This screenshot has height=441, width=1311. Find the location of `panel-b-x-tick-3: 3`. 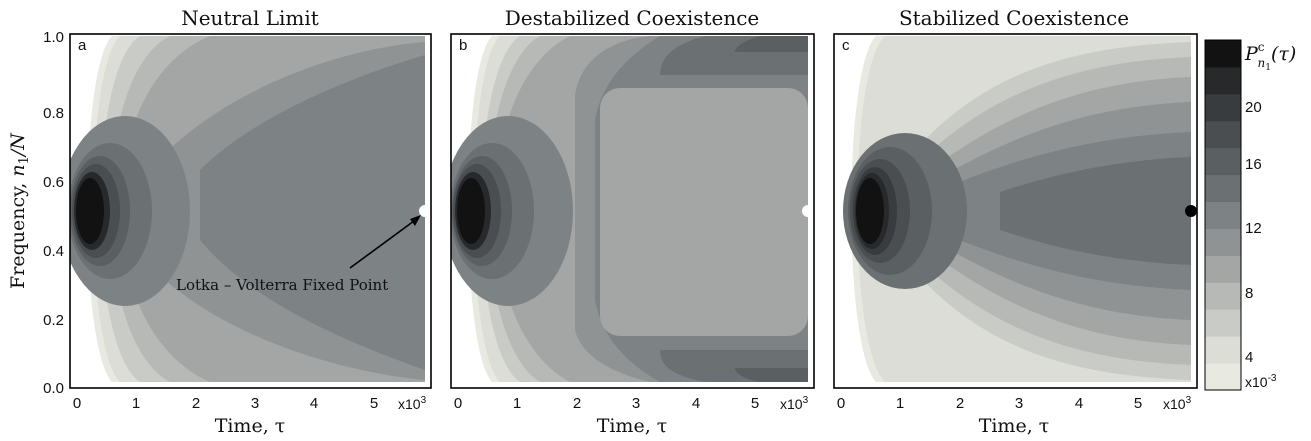

panel-b-x-tick-3: 3 is located at coordinates (636, 403).